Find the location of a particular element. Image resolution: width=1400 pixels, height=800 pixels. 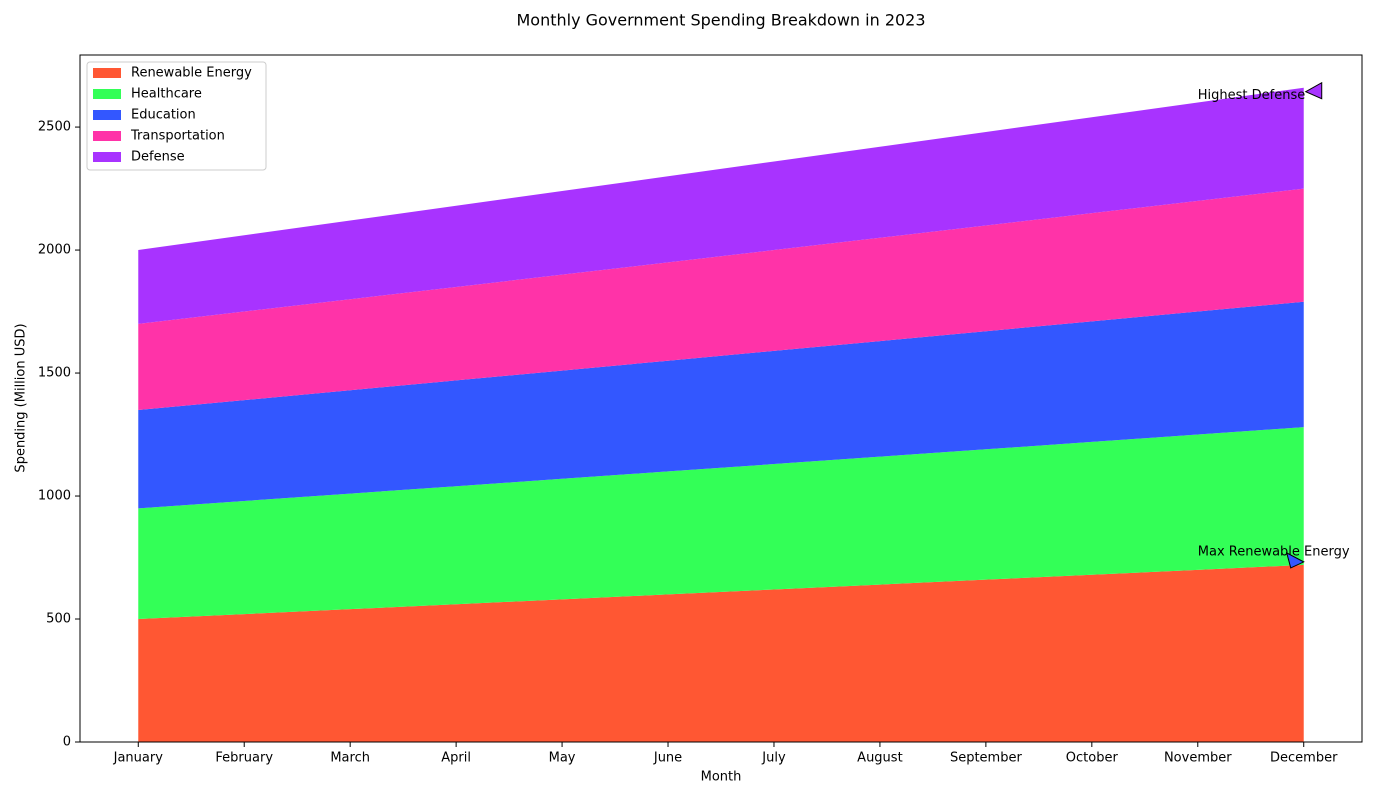

x-tick-label: April is located at coordinates (456, 758).